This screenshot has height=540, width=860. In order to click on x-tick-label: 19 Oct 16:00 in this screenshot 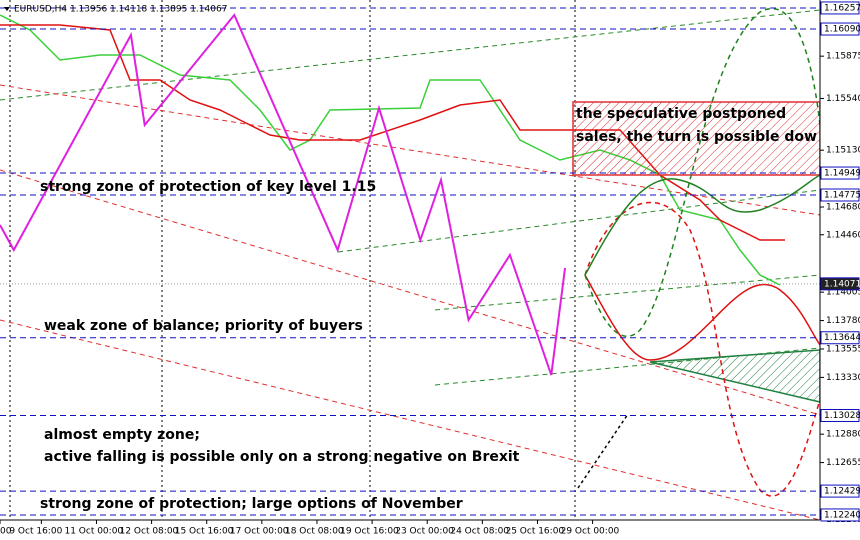, I will do `click(369, 532)`.